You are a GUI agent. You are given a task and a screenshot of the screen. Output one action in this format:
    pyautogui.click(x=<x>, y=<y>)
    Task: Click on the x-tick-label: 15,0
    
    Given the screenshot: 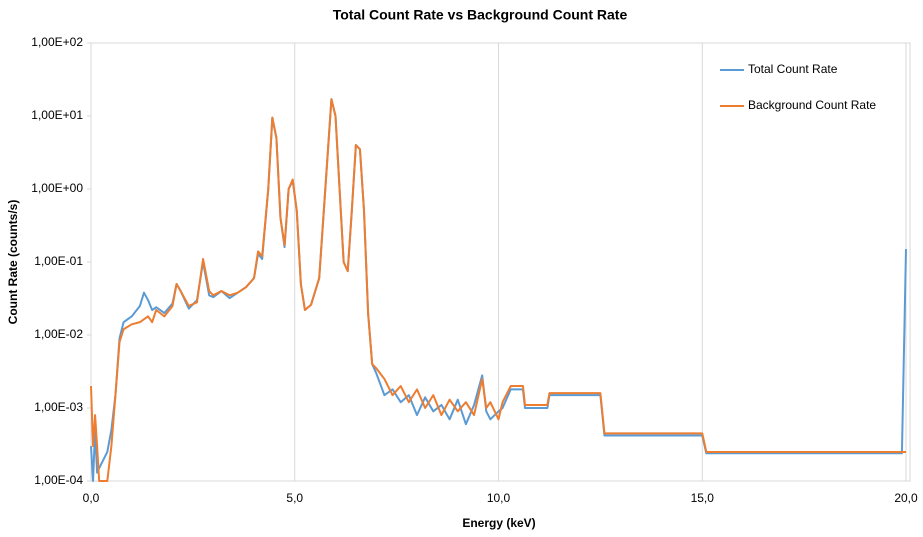 What is the action you would take?
    pyautogui.click(x=703, y=498)
    